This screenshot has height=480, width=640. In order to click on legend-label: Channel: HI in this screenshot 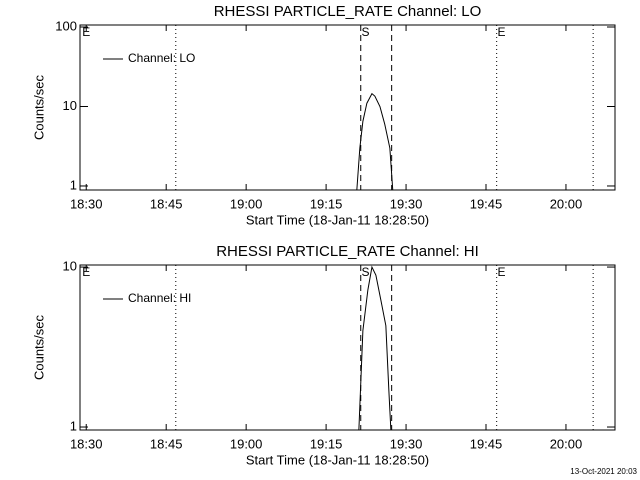, I will do `click(159, 298)`.